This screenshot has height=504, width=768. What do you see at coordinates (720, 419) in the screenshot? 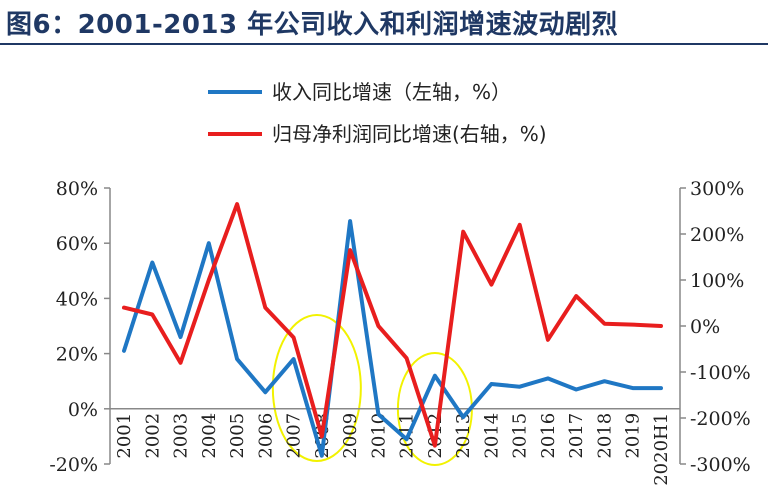
I see `y-right-tick-label: -200%` at bounding box center [720, 419].